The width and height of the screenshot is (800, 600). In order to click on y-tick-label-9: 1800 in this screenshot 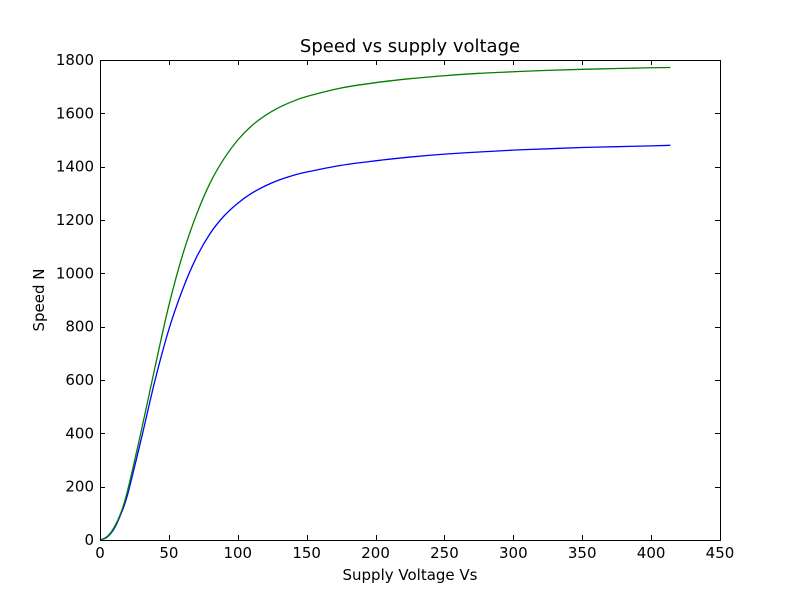, I will do `click(75, 60)`.